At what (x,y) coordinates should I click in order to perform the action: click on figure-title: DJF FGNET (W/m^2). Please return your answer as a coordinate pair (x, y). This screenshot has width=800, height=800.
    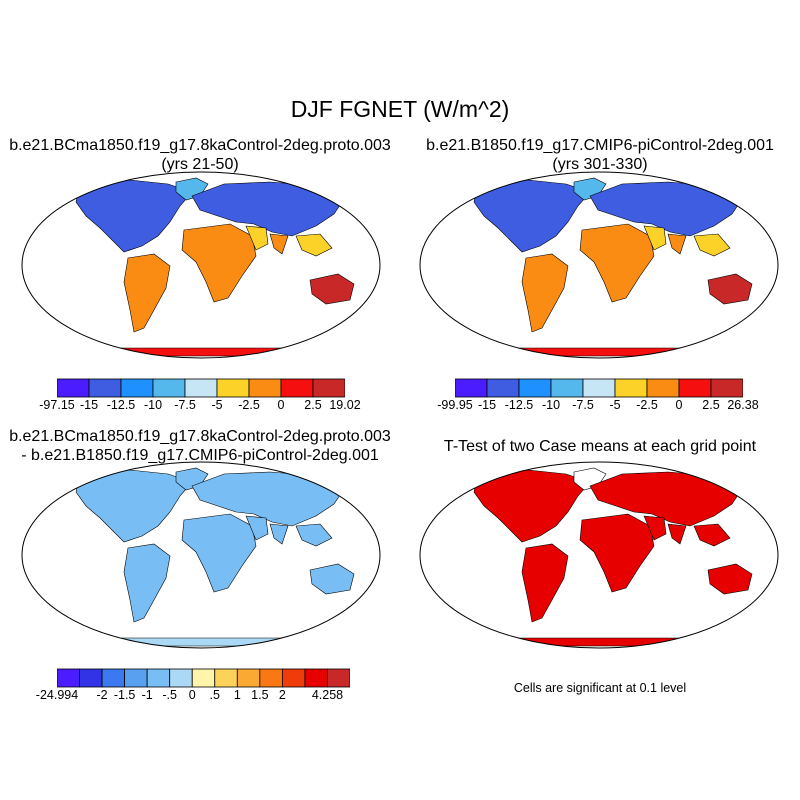
    Looking at the image, I should click on (400, 109).